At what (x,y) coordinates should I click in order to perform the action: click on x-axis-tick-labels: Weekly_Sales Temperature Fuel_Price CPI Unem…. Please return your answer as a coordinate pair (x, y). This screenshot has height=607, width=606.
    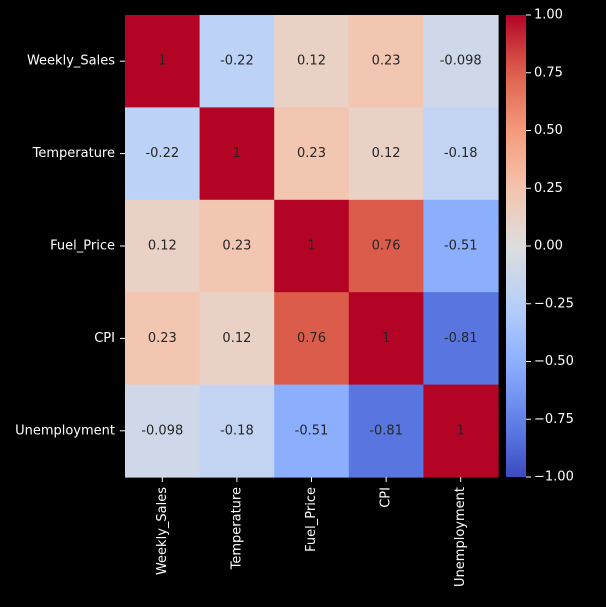
    Looking at the image, I should click on (311, 532).